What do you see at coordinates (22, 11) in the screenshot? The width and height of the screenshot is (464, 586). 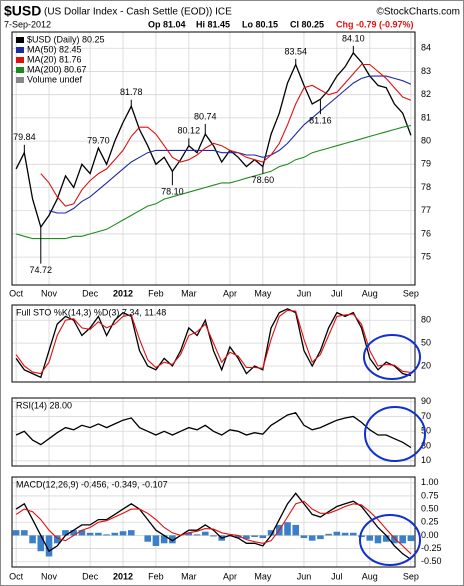 I see `symbol: $USD` at bounding box center [22, 11].